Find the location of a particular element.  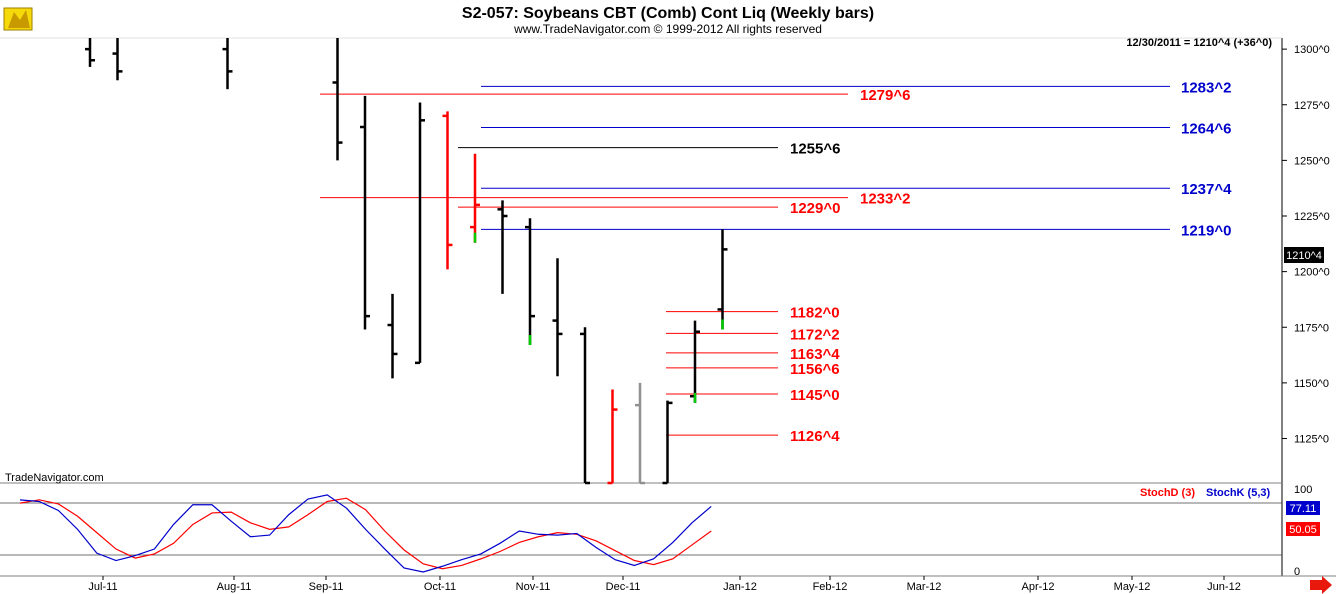

price-tick-label: 1125^0 is located at coordinates (1311, 440).